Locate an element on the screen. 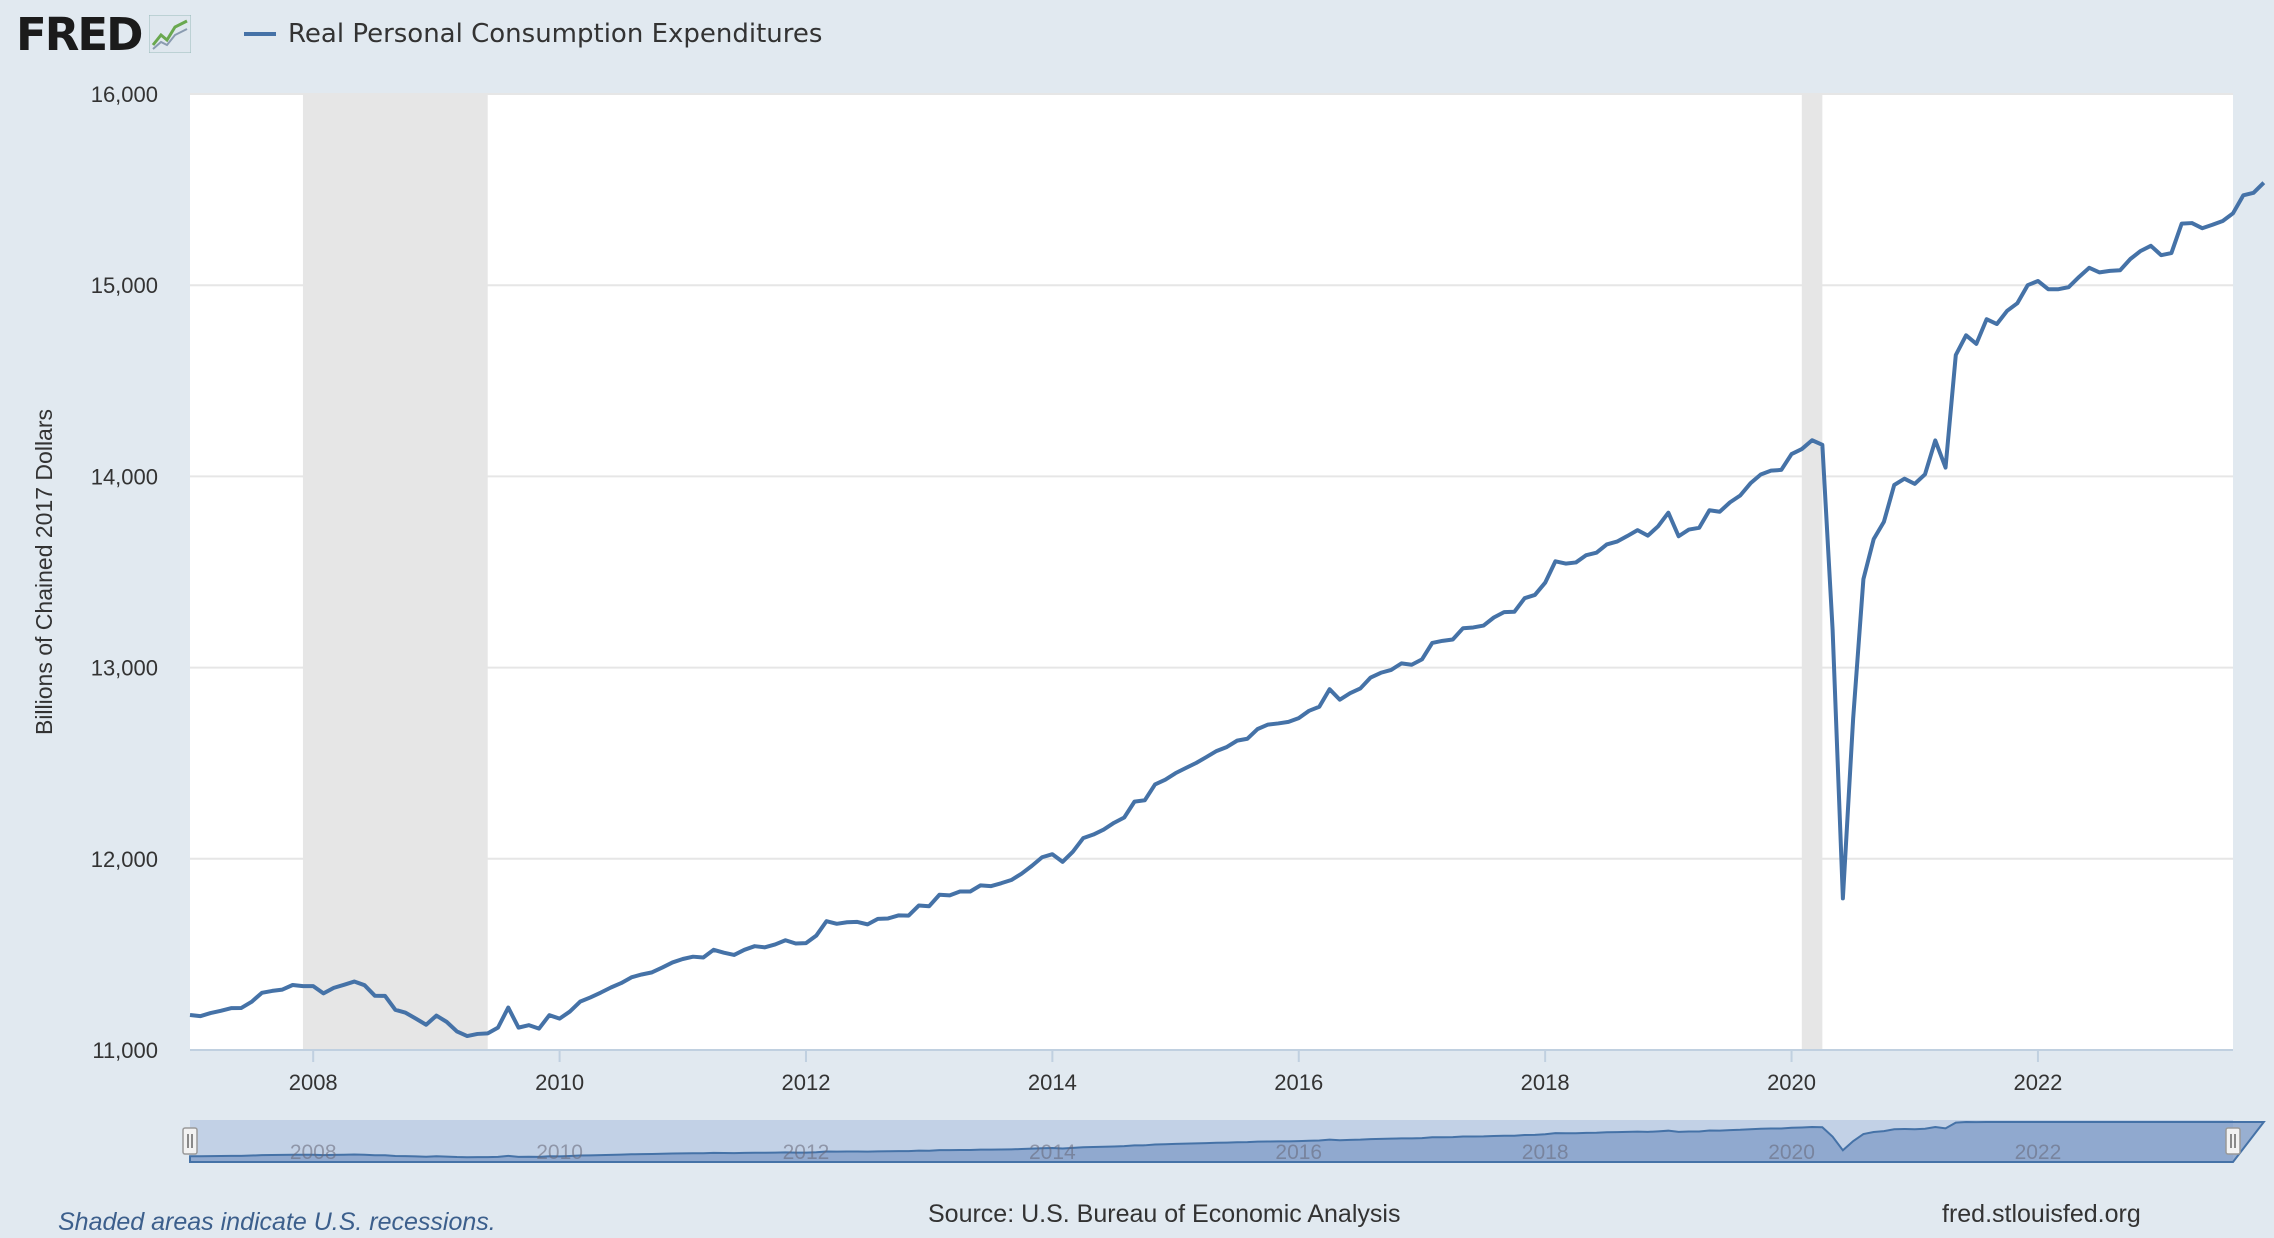 The image size is (2274, 1238). x-tick-label: 2010 is located at coordinates (559, 1082).